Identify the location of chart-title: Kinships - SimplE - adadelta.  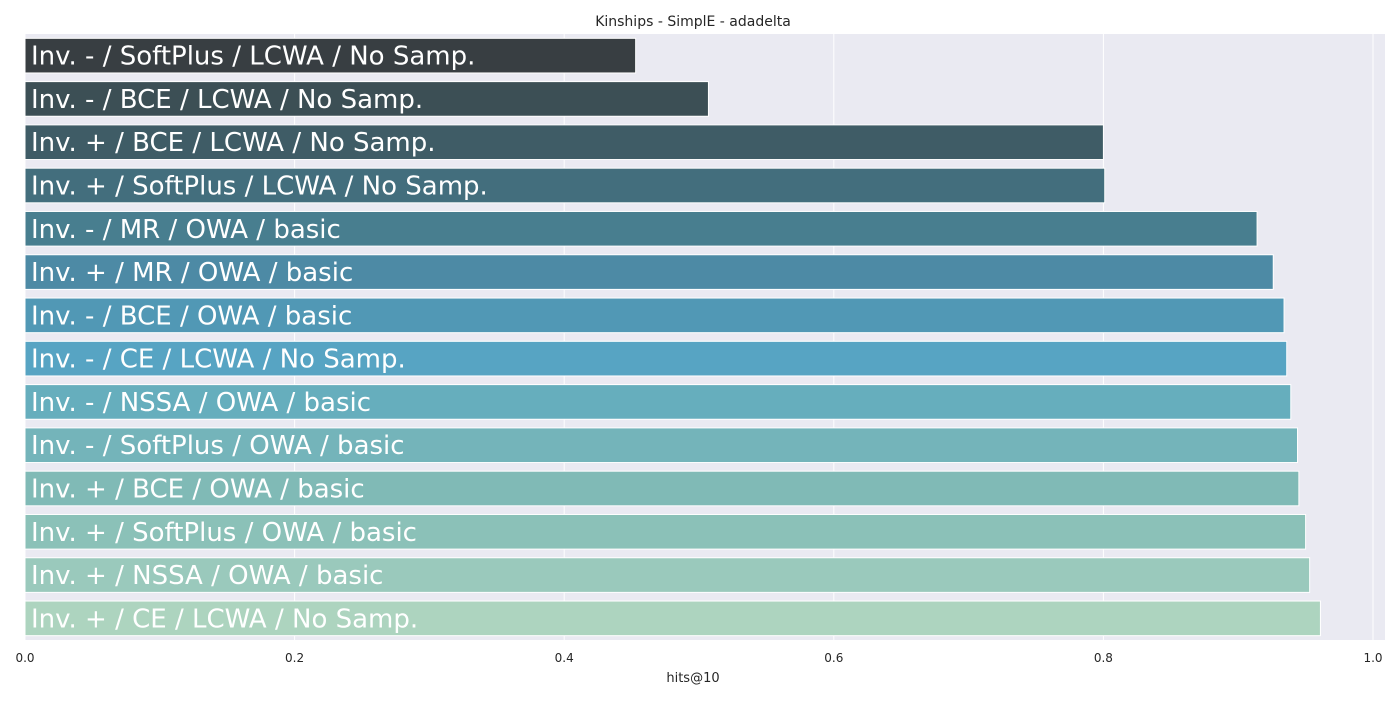
(693, 22).